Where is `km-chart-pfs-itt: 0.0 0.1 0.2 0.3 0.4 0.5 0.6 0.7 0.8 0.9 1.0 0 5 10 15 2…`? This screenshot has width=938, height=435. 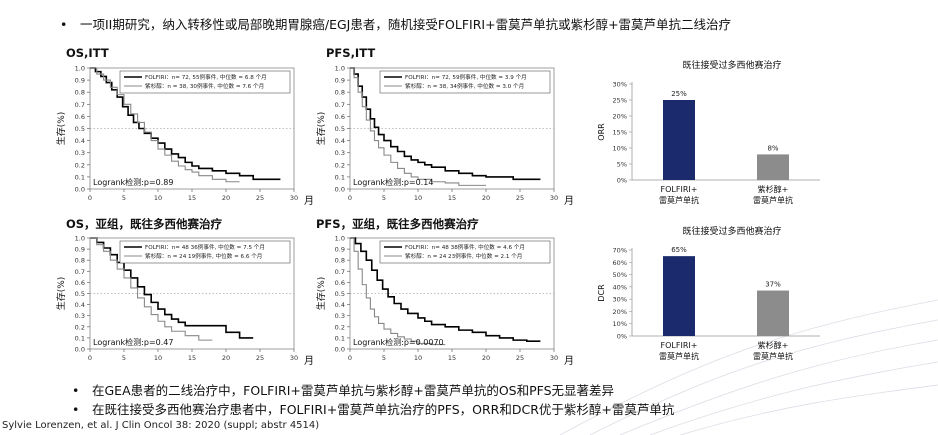
km-chart-pfs-itt: 0.0 0.1 0.2 0.3 0.4 0.5 0.6 0.7 0.8 0.9 1.0 0 5 10 15 2… is located at coordinates (444, 136).